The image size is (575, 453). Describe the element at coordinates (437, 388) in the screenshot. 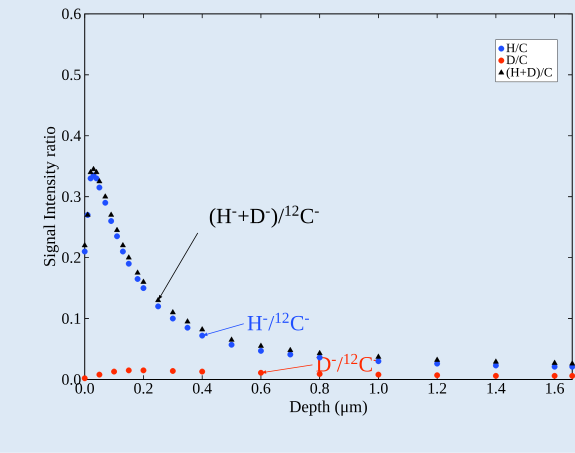

I see `x-tick-label: 1.2` at that location.